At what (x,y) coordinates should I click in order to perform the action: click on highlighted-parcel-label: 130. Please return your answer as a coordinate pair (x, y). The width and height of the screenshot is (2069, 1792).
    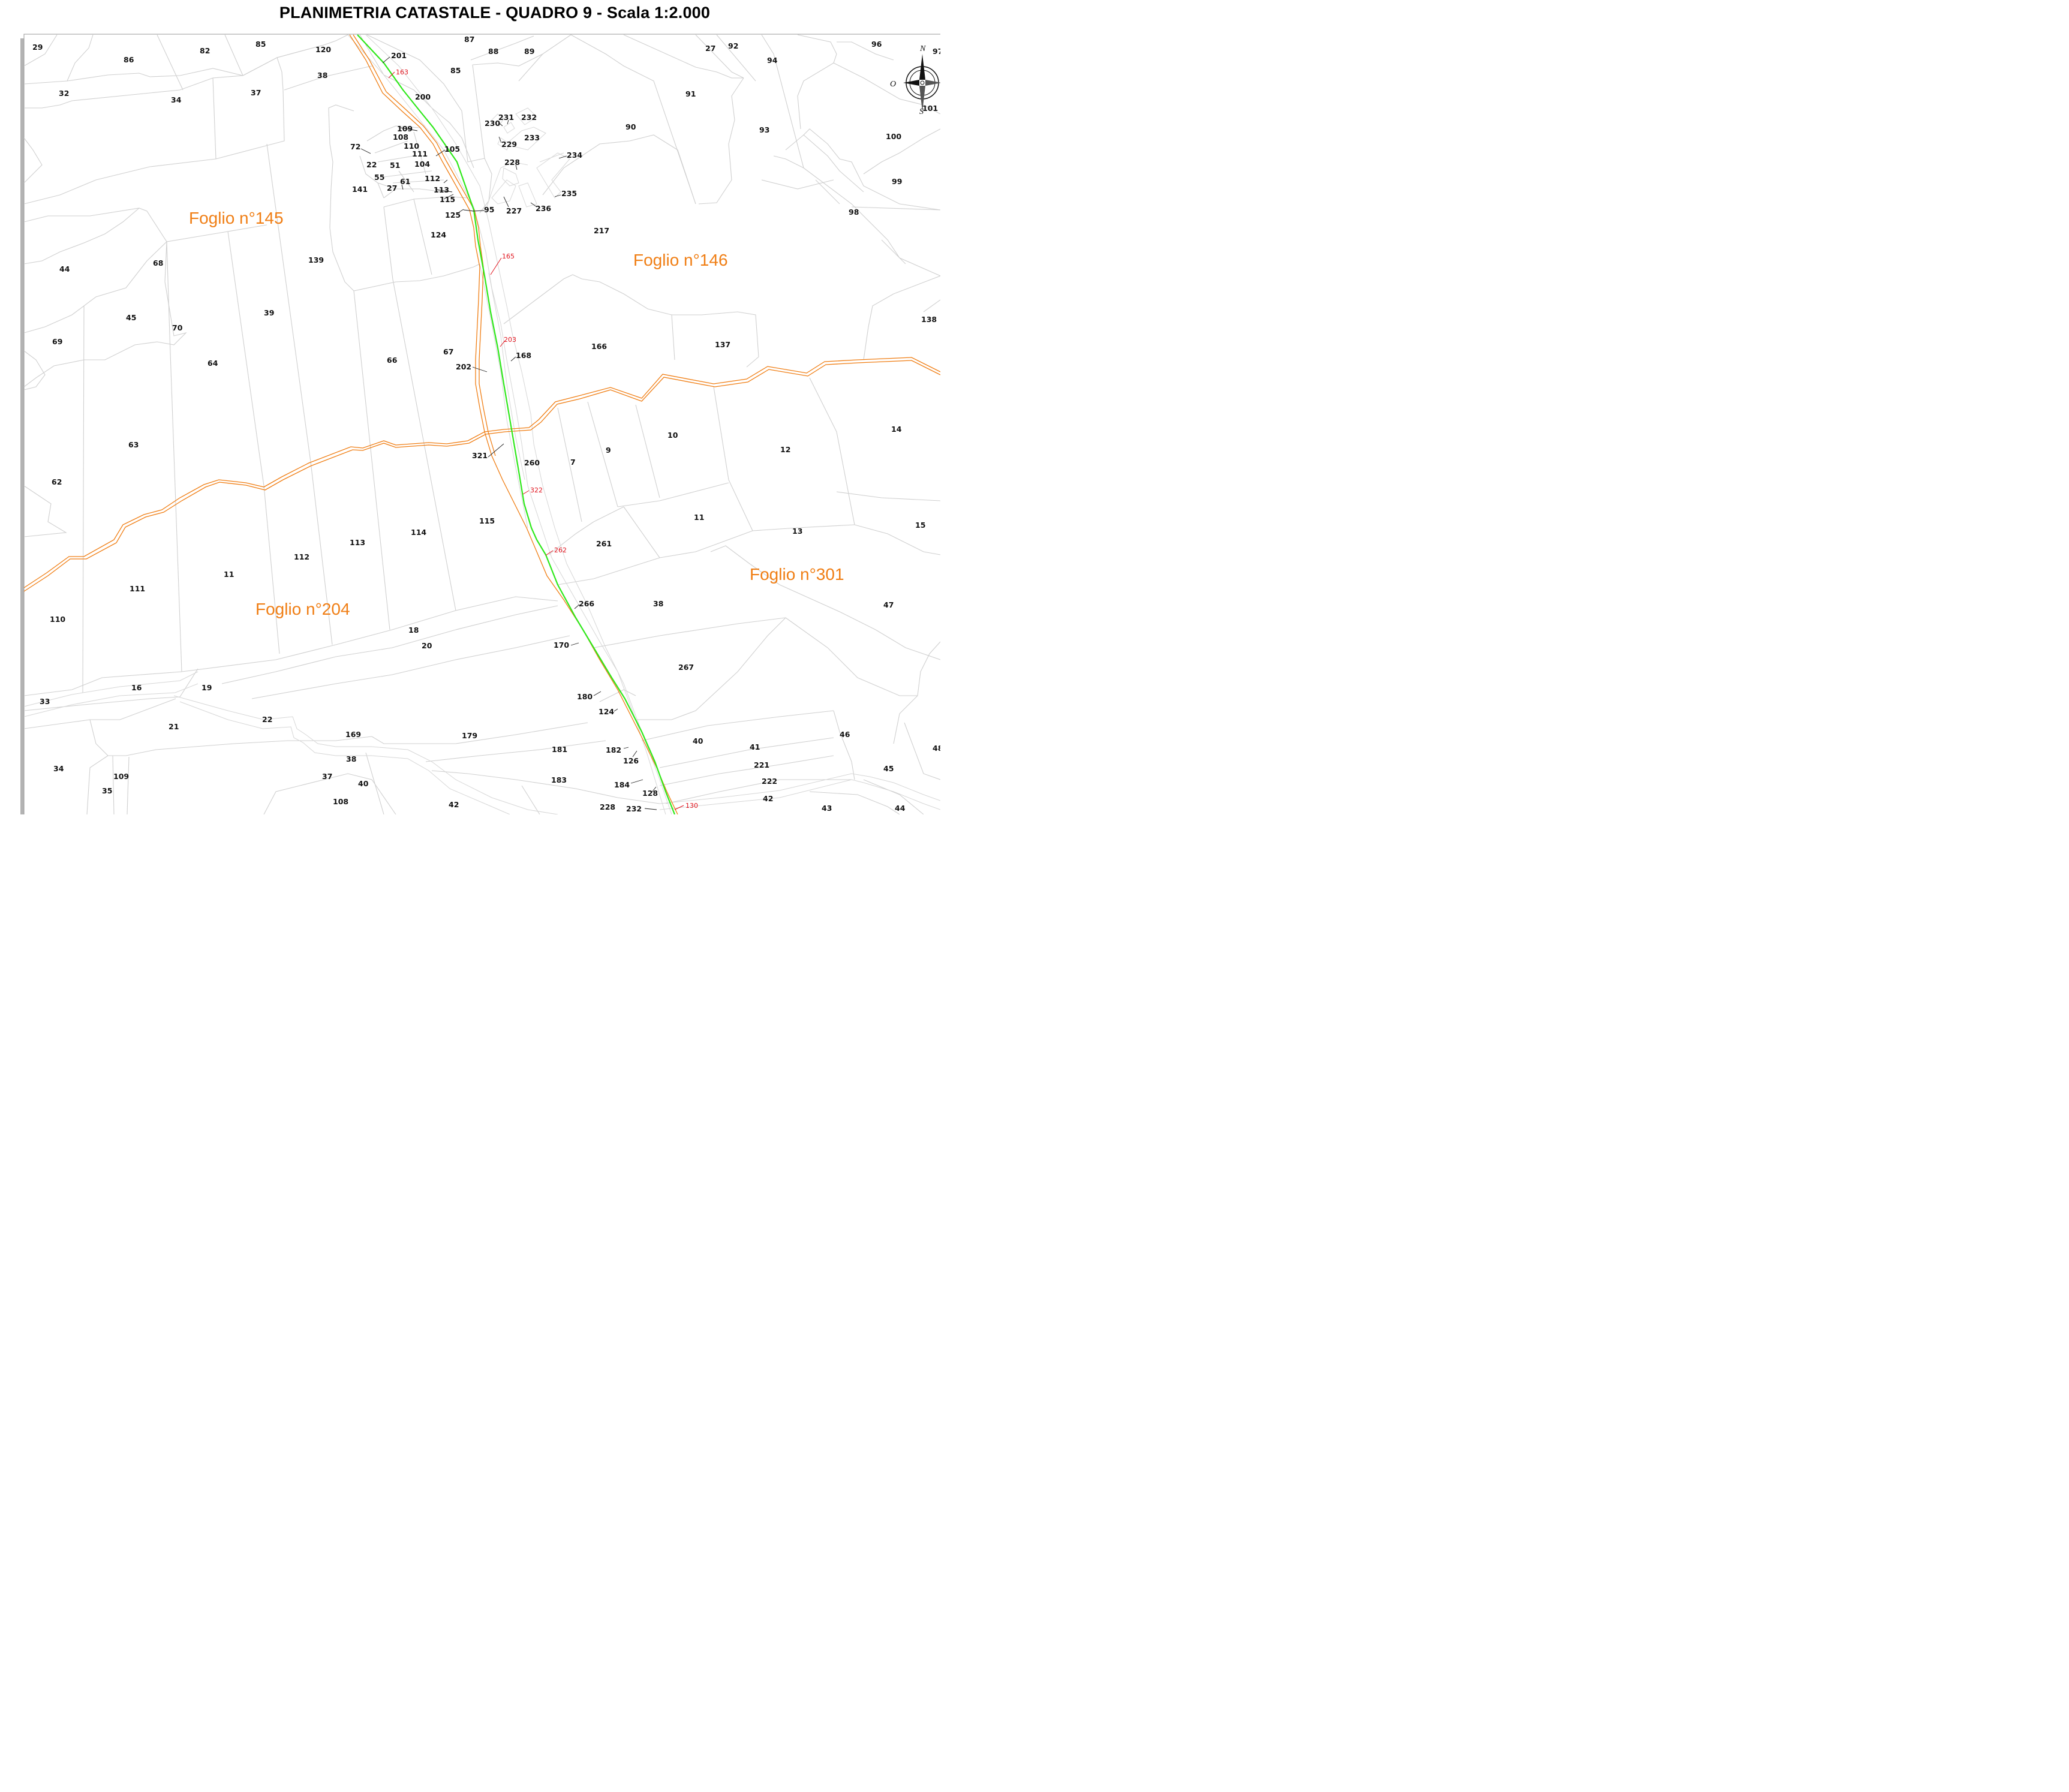
    Looking at the image, I should click on (692, 806).